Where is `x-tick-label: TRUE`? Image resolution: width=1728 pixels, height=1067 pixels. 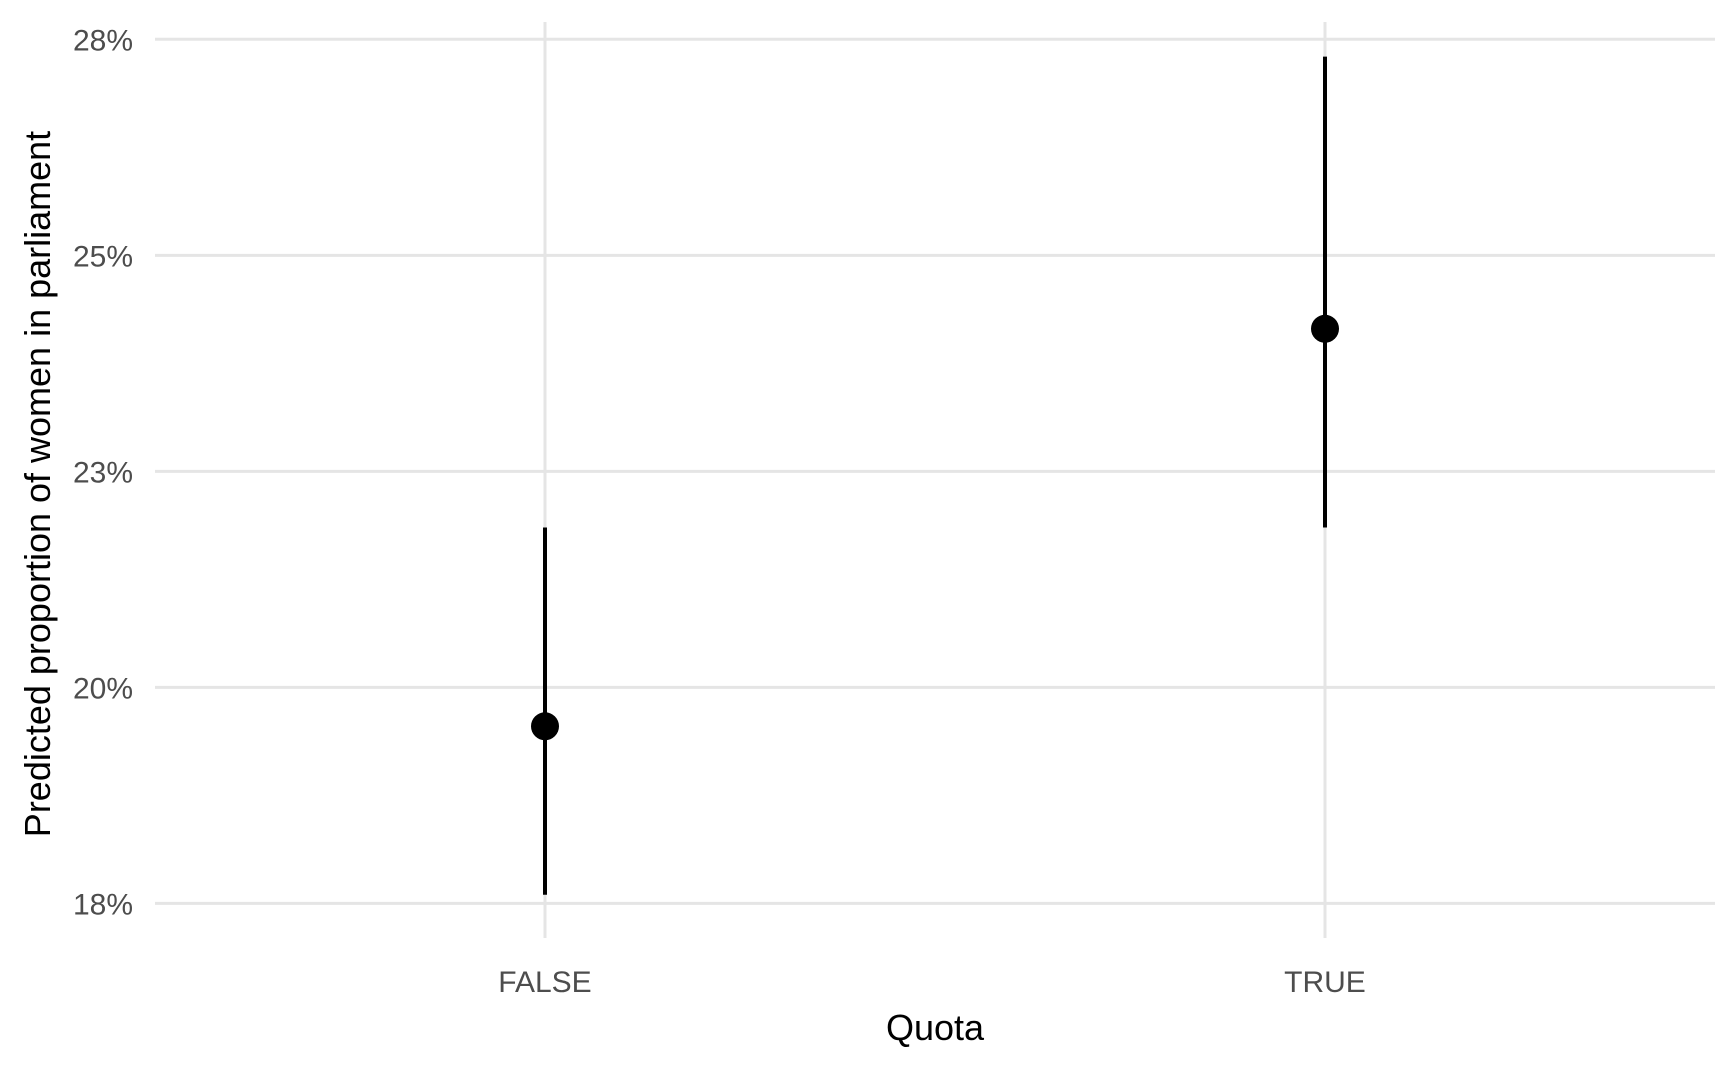 x-tick-label: TRUE is located at coordinates (1325, 982).